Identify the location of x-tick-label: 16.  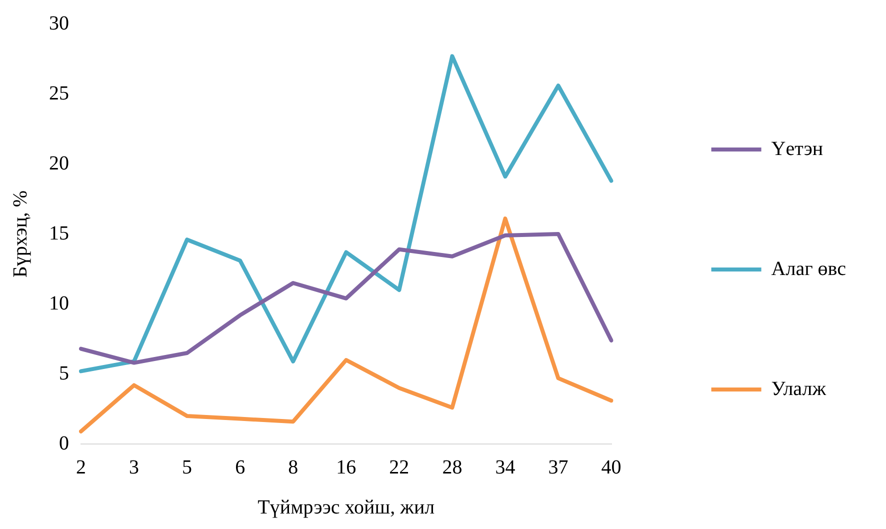
(346, 467).